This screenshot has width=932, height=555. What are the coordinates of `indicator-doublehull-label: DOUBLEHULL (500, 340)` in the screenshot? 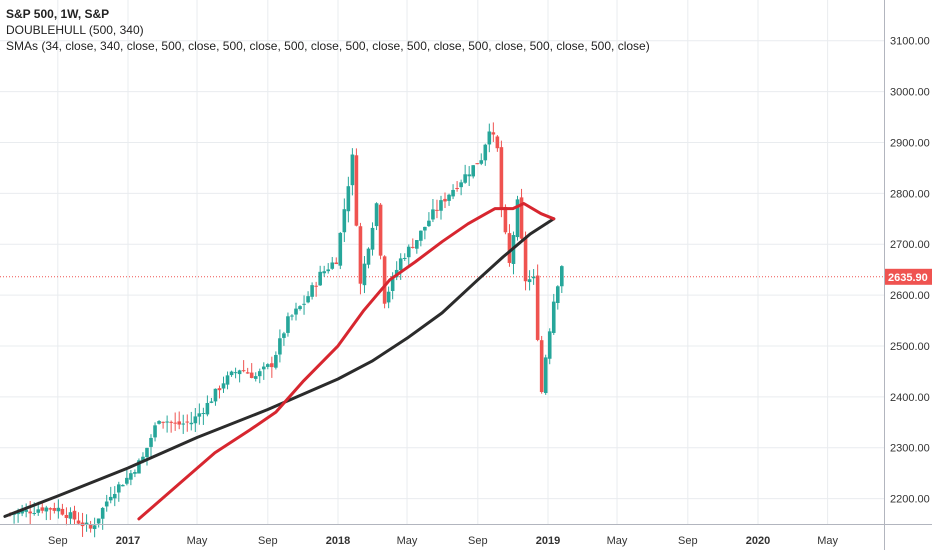 It's located at (75, 30).